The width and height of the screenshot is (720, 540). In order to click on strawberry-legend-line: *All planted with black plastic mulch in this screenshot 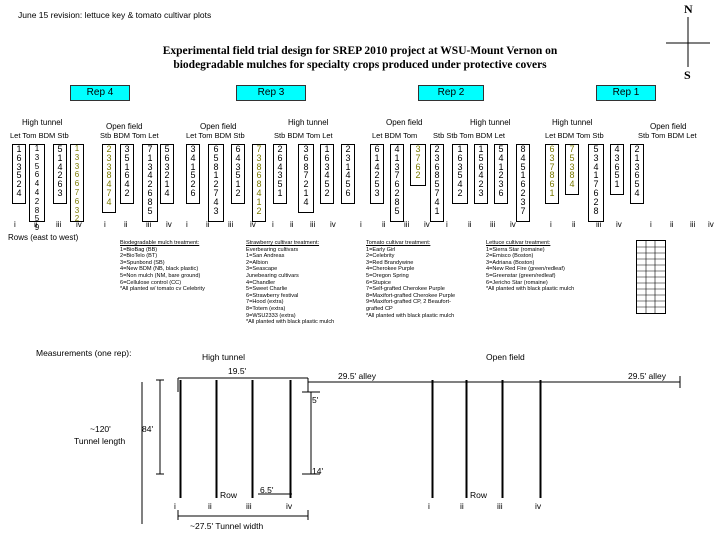, I will do `click(290, 322)`.